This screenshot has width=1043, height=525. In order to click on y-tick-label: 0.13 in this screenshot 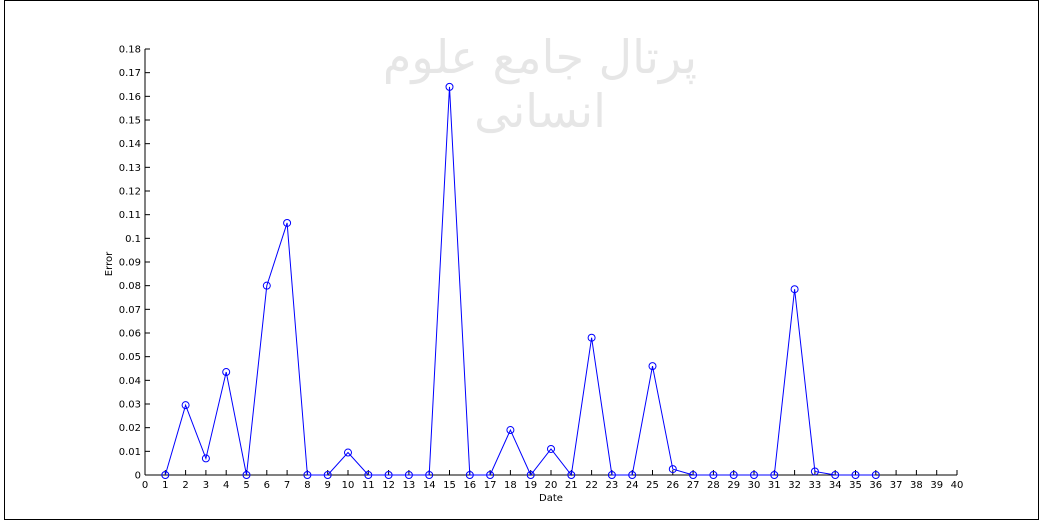, I will do `click(130, 168)`.